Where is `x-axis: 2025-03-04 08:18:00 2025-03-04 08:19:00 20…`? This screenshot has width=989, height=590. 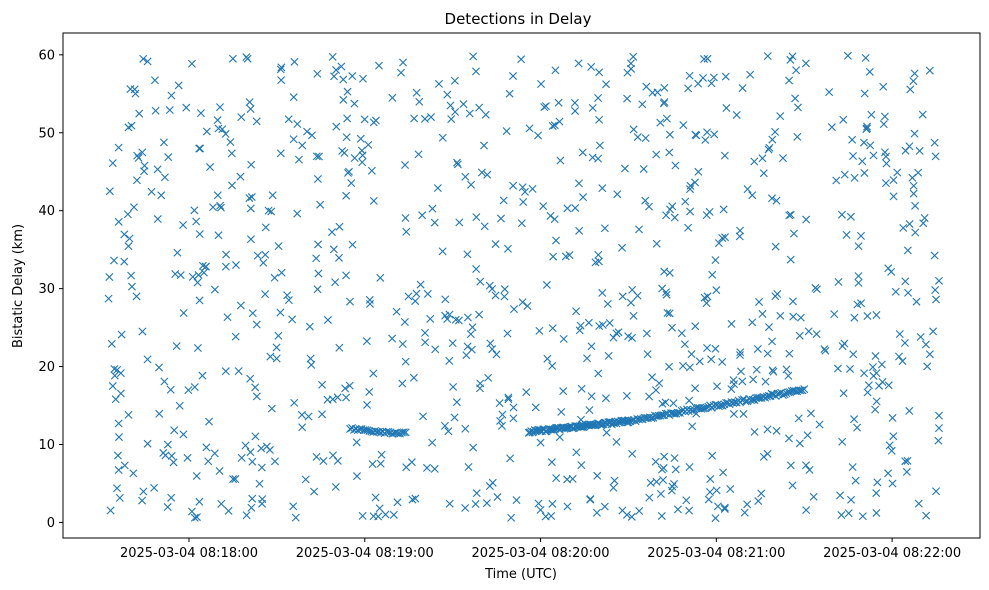
x-axis: 2025-03-04 08:18:00 2025-03-04 08:19:00 20… is located at coordinates (540, 549).